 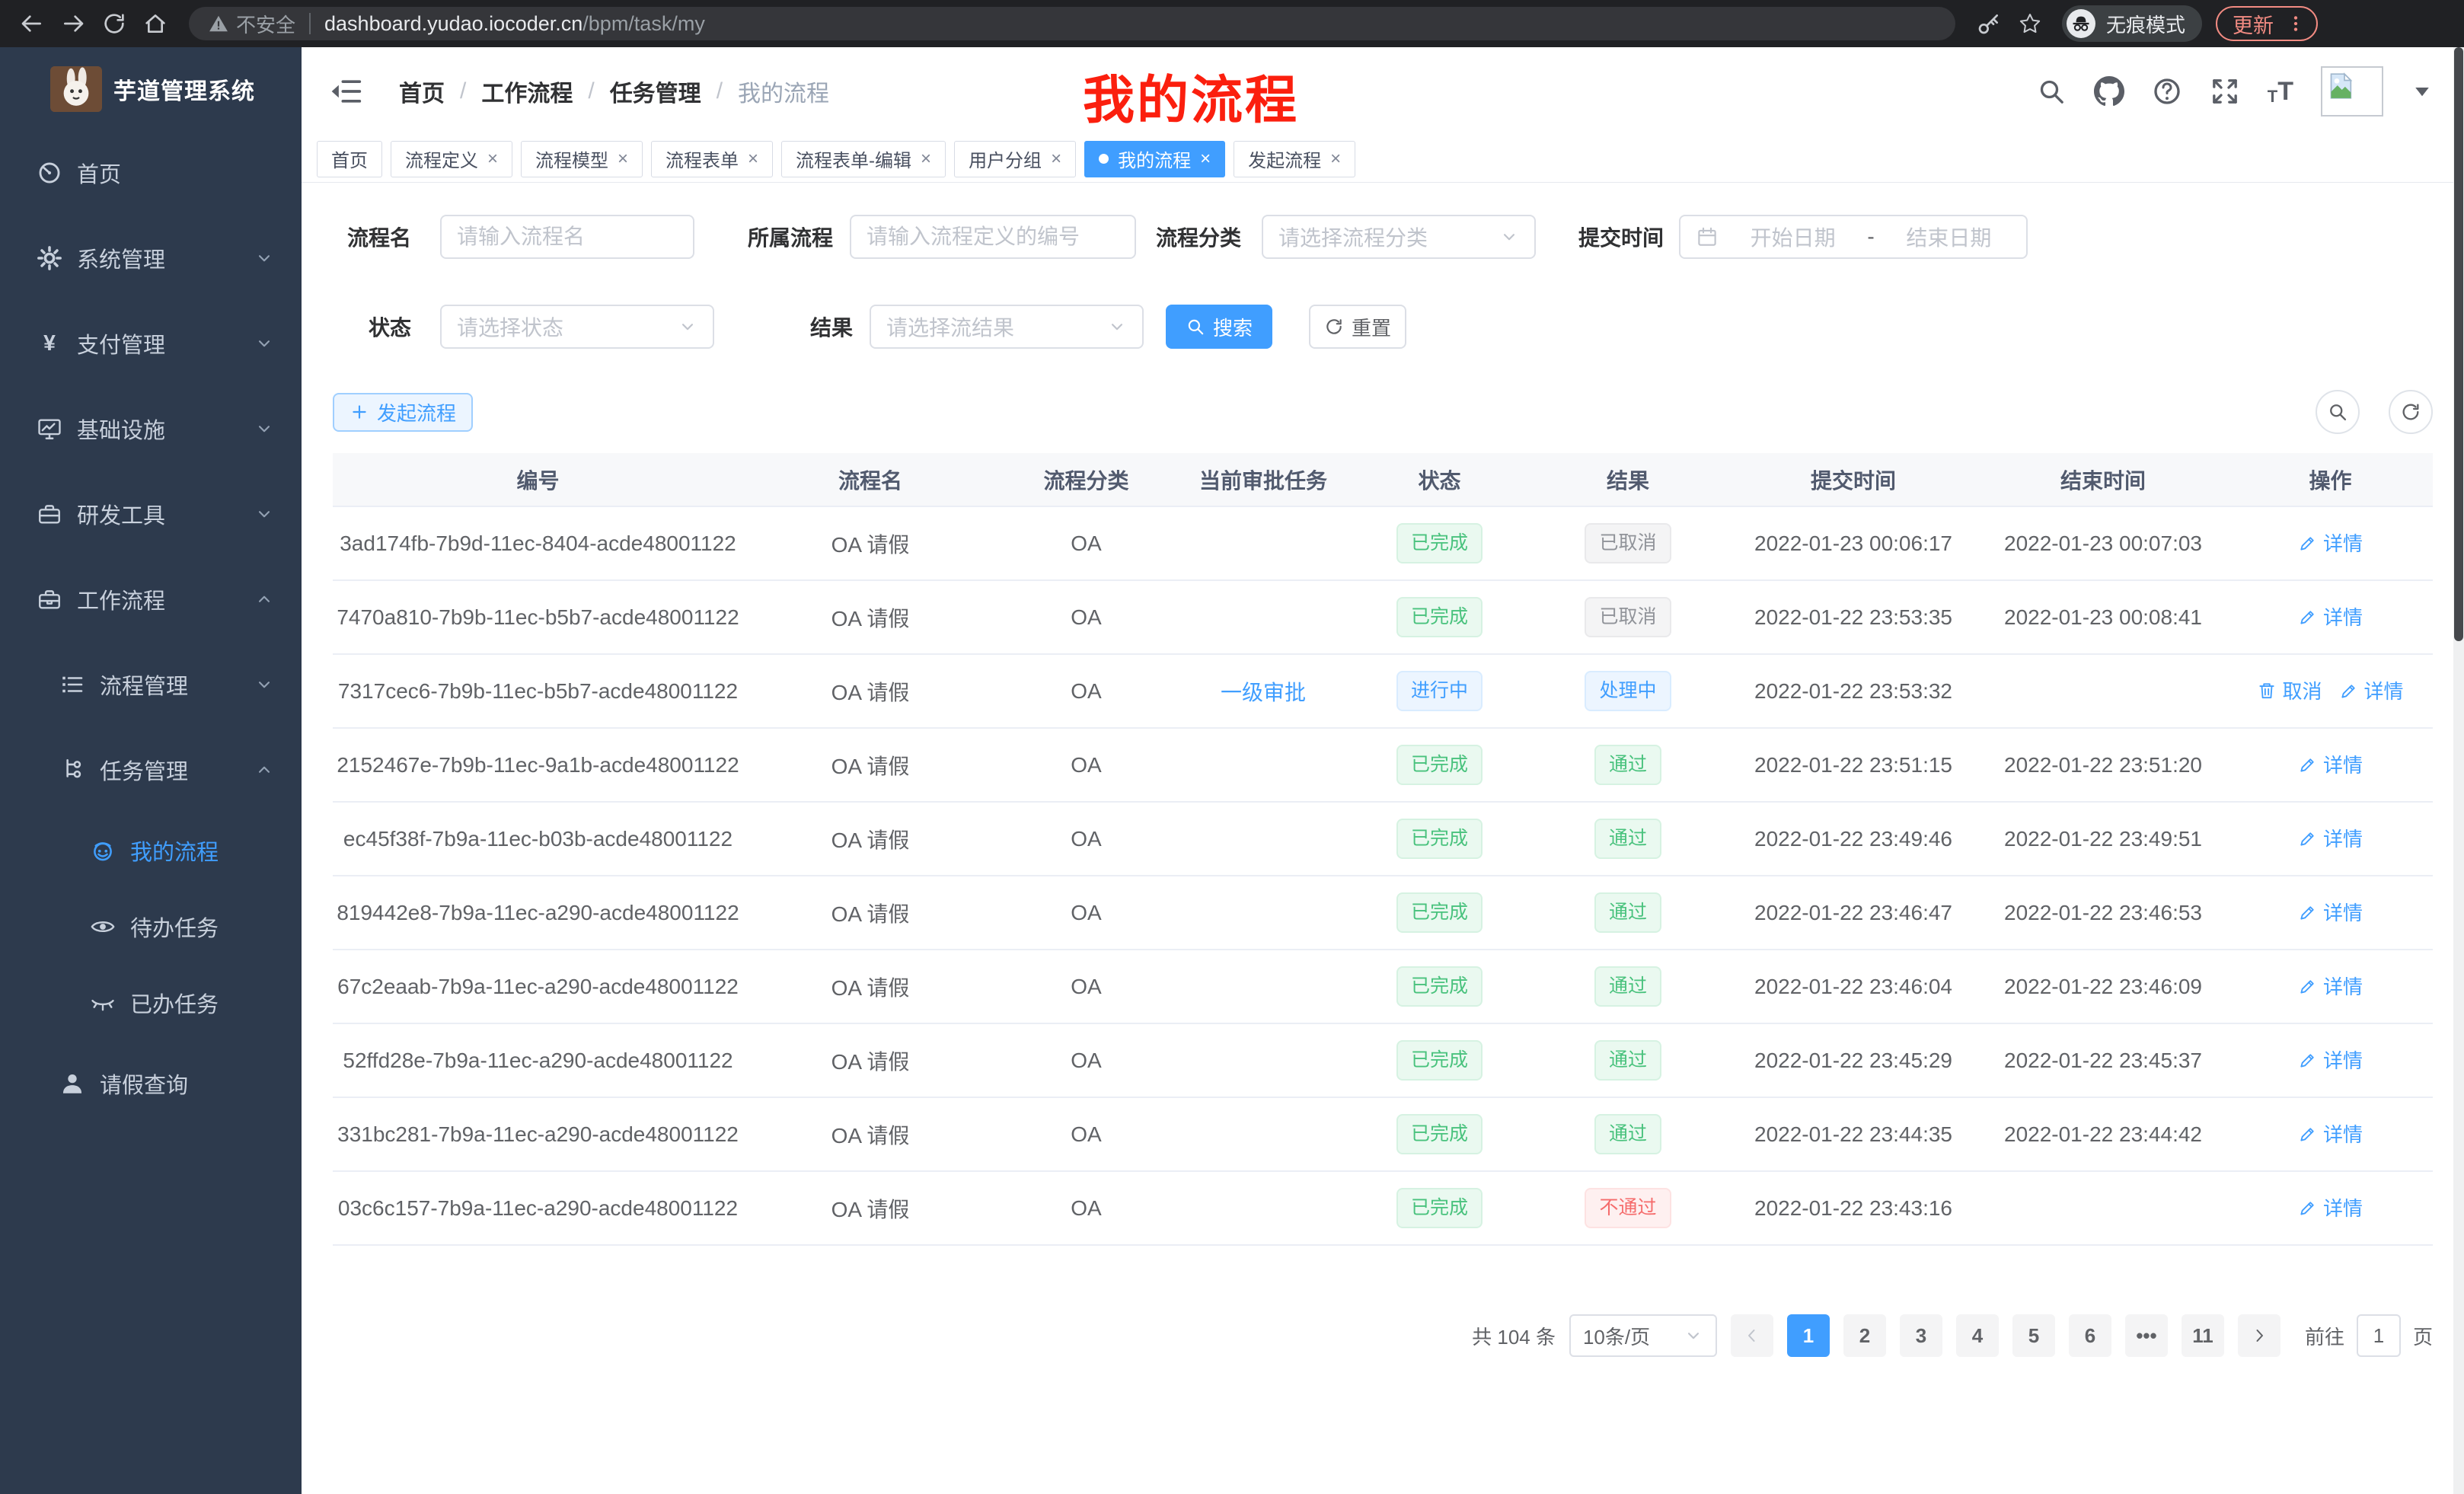 What do you see at coordinates (1793, 238) in the screenshot?
I see `start-date-placeholder: 开始日期` at bounding box center [1793, 238].